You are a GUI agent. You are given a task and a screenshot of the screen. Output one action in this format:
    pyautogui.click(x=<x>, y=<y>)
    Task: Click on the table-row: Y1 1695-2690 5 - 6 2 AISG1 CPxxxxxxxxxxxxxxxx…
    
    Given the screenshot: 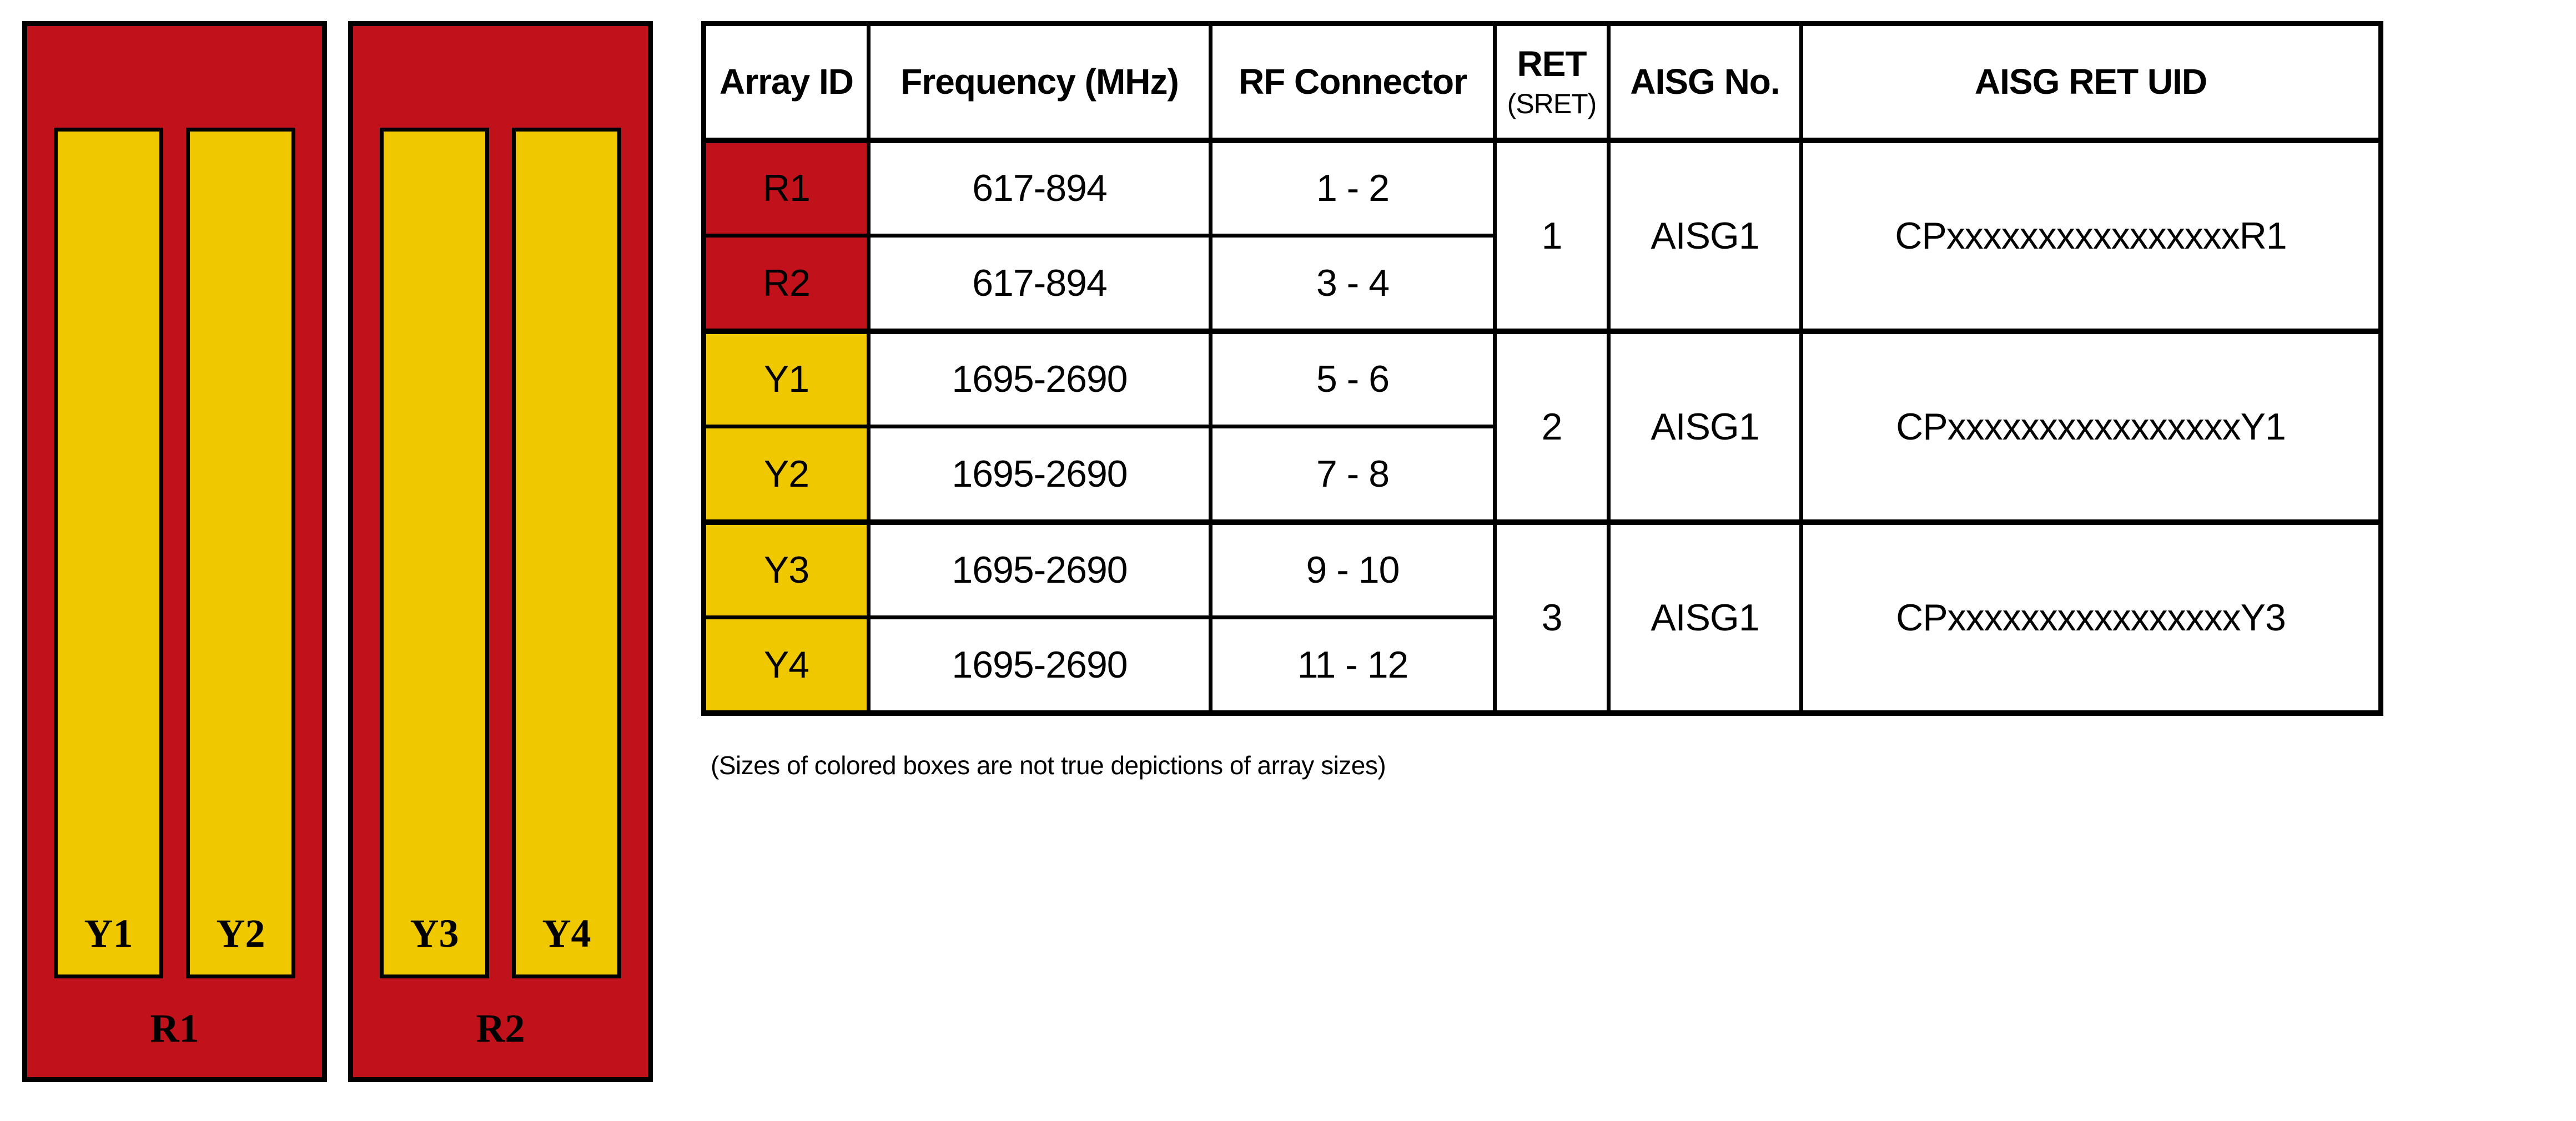 What is the action you would take?
    pyautogui.click(x=1543, y=427)
    